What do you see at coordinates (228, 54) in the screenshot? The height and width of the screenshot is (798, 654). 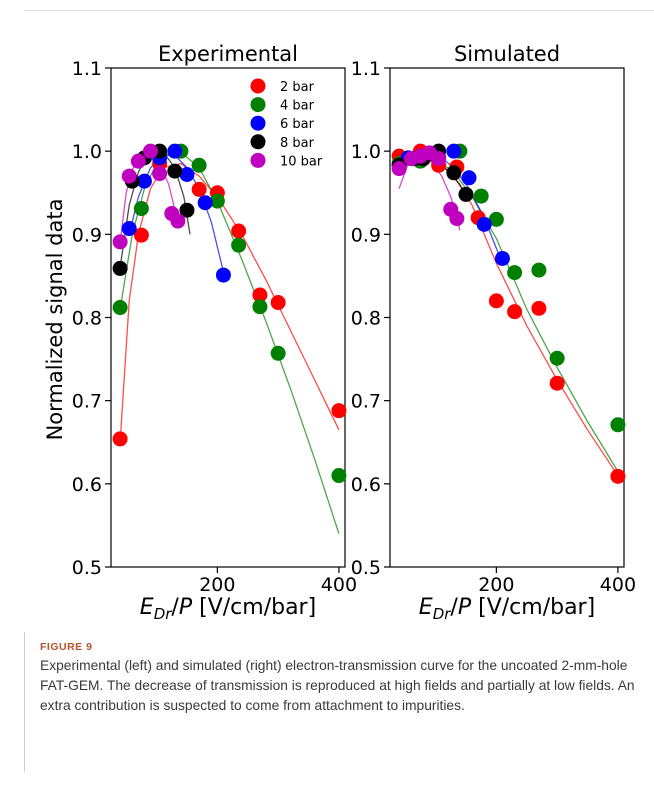 I see `chart-title: Experimental` at bounding box center [228, 54].